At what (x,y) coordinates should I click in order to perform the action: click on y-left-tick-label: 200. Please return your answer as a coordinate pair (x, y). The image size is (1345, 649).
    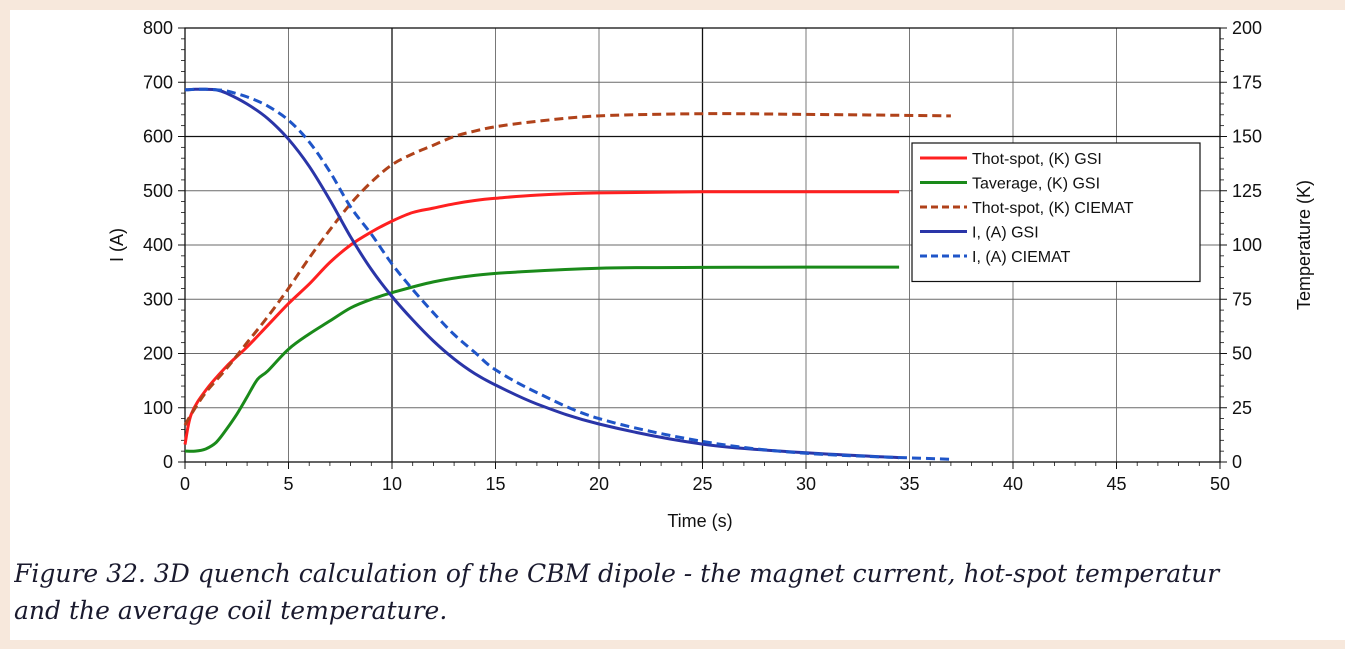
    Looking at the image, I should click on (158, 354).